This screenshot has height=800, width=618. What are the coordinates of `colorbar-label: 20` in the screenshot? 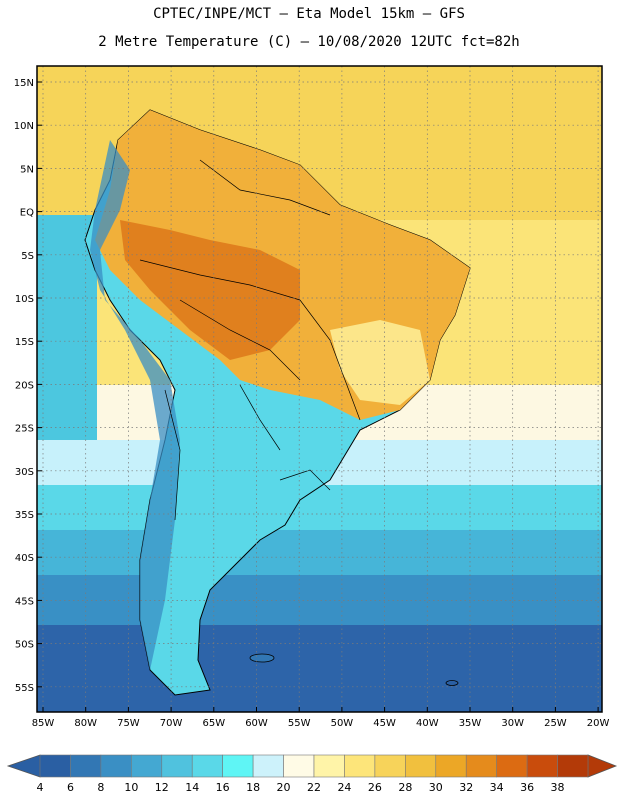 It's located at (284, 787).